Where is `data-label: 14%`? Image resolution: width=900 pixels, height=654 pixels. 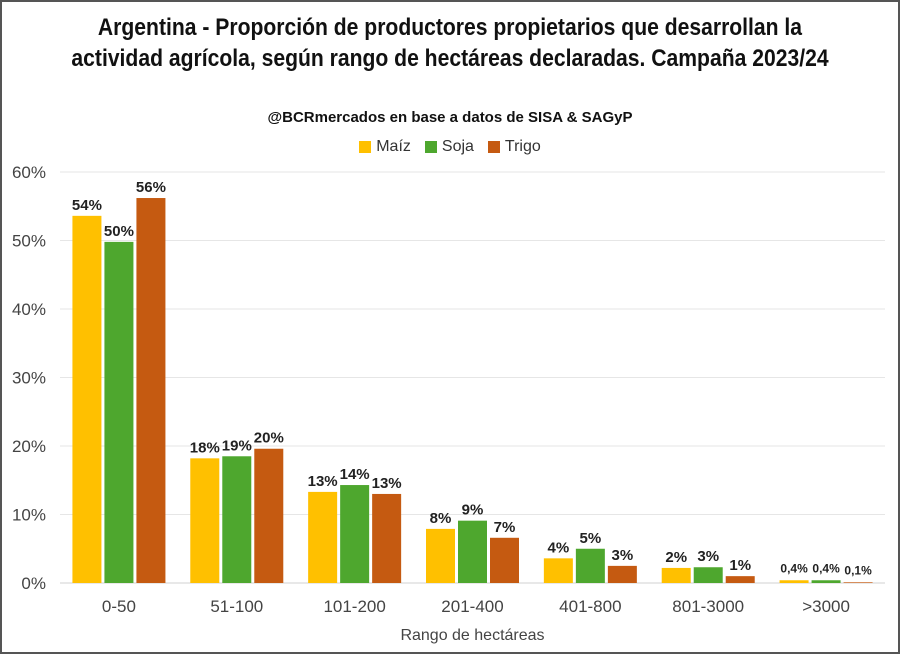 data-label: 14% is located at coordinates (355, 474).